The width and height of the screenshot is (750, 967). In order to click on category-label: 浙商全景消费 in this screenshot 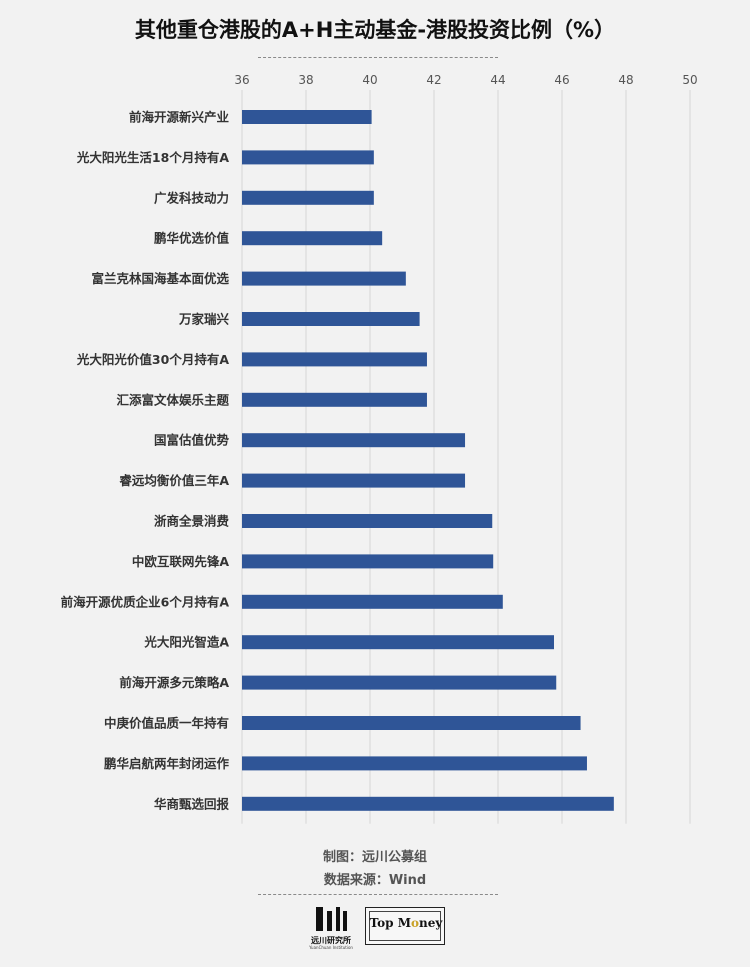, I will do `click(192, 521)`.